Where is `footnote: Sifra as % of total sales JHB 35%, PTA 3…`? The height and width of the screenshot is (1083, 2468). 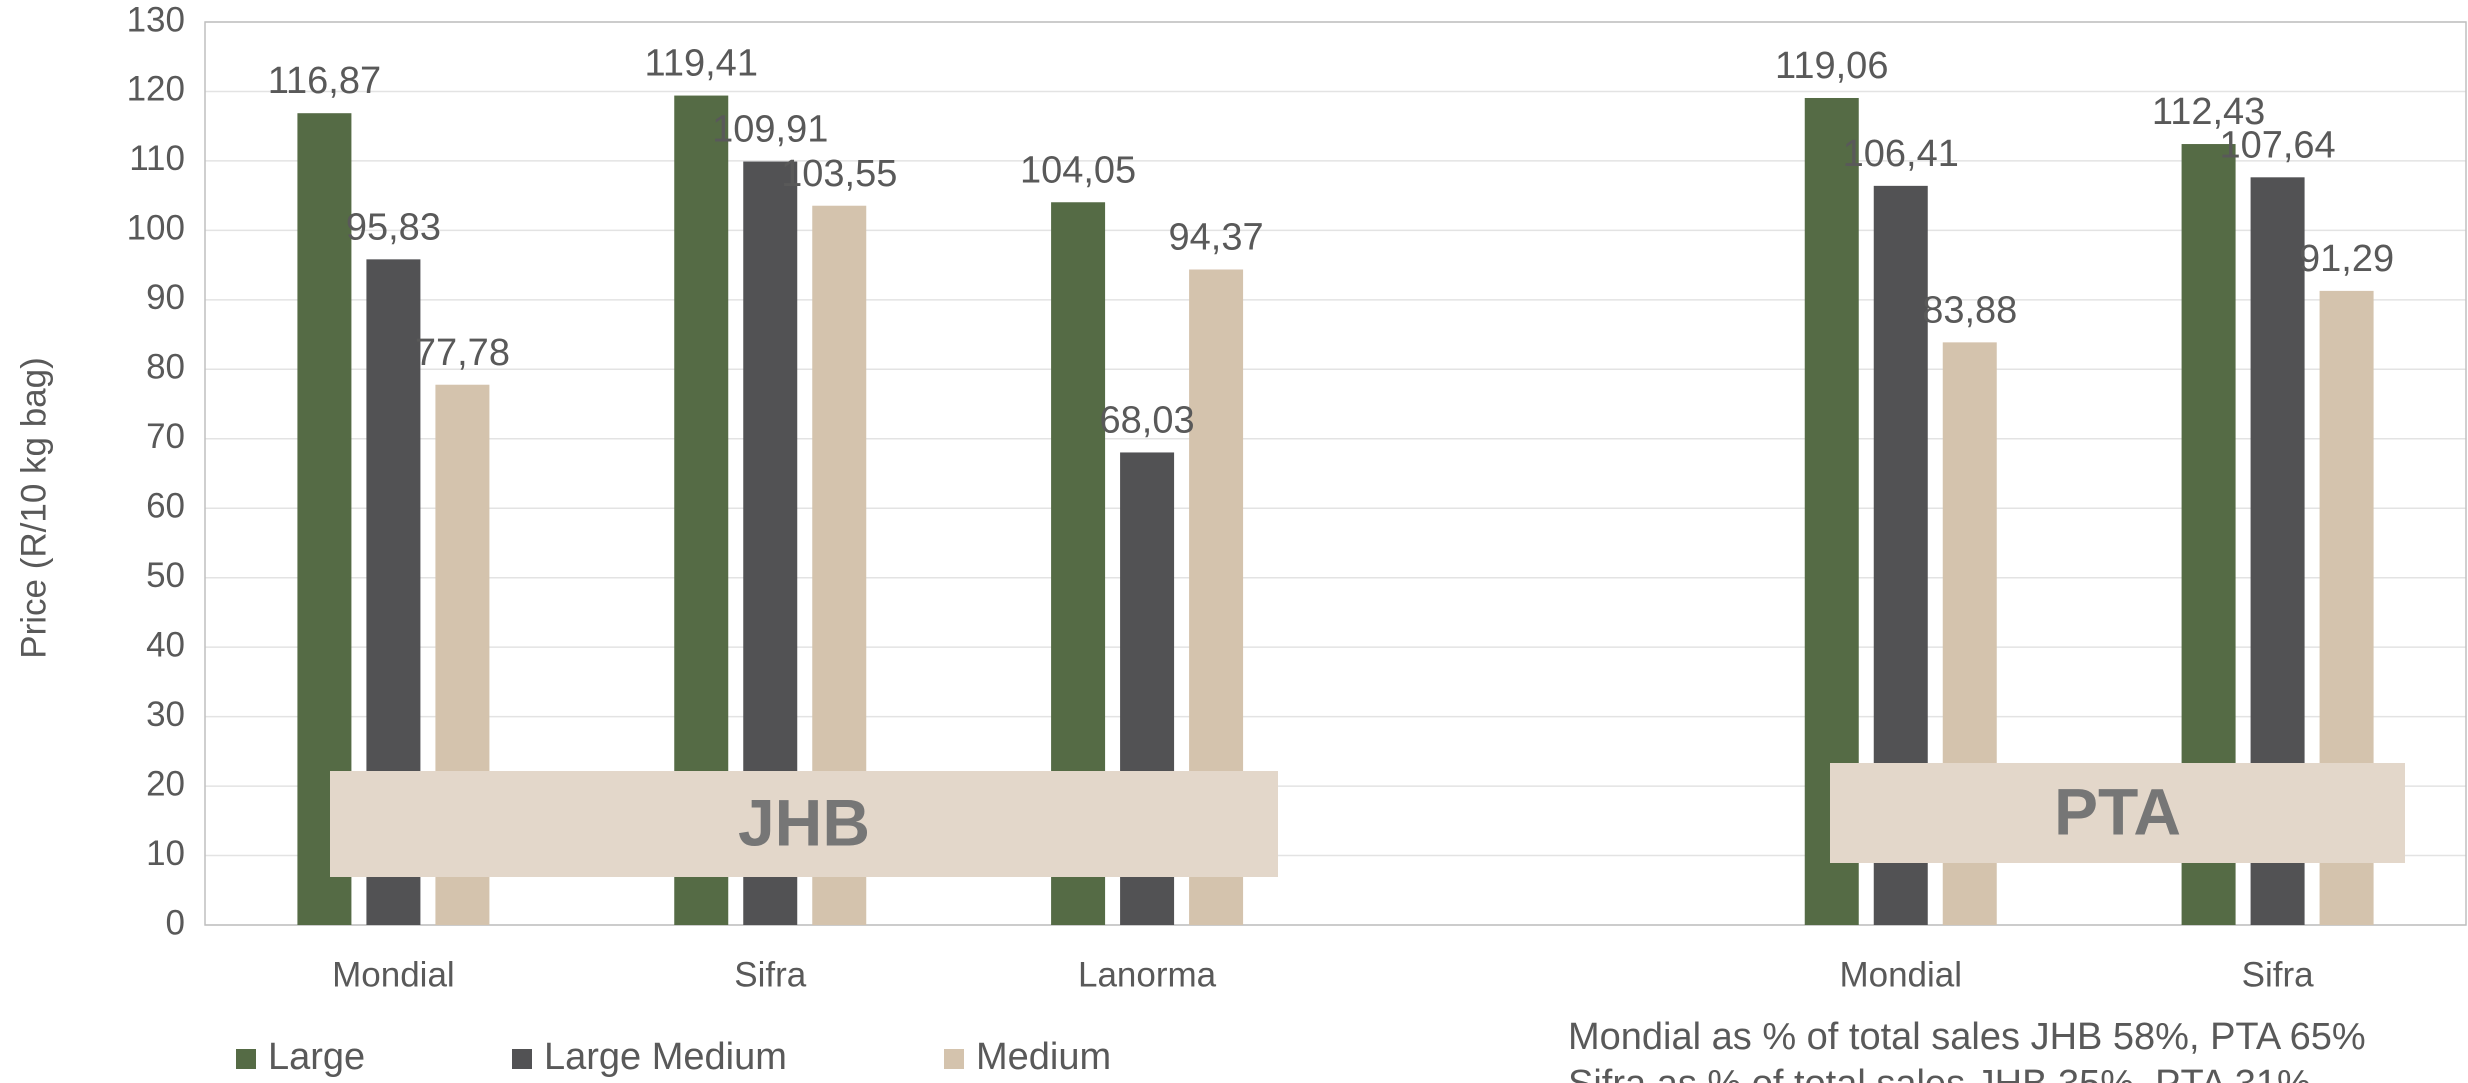
footnote: Sifra as % of total sales JHB 35%, PTA 3… is located at coordinates (1939, 1073).